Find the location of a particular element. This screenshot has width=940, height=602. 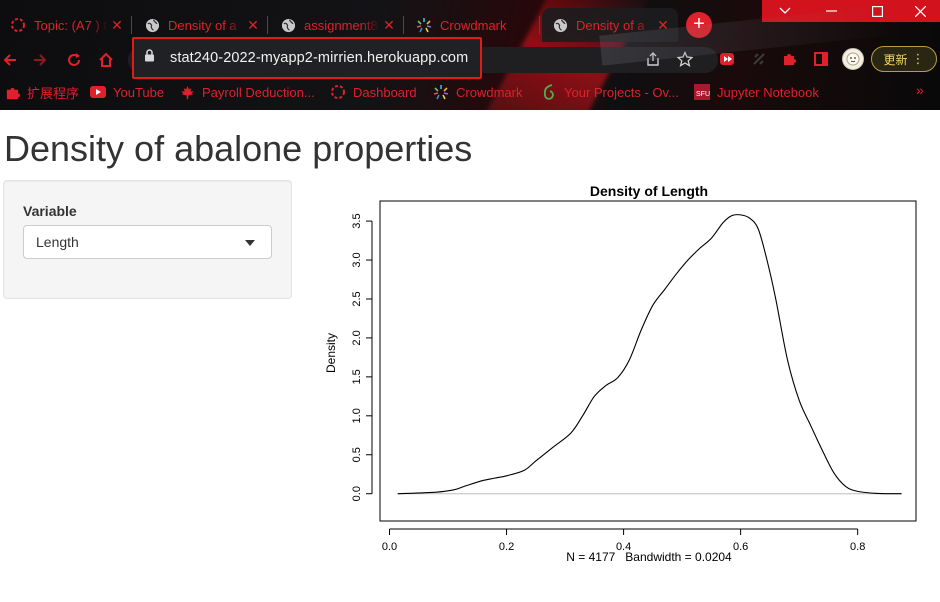

bookmark-label: YouTube is located at coordinates (139, 92).